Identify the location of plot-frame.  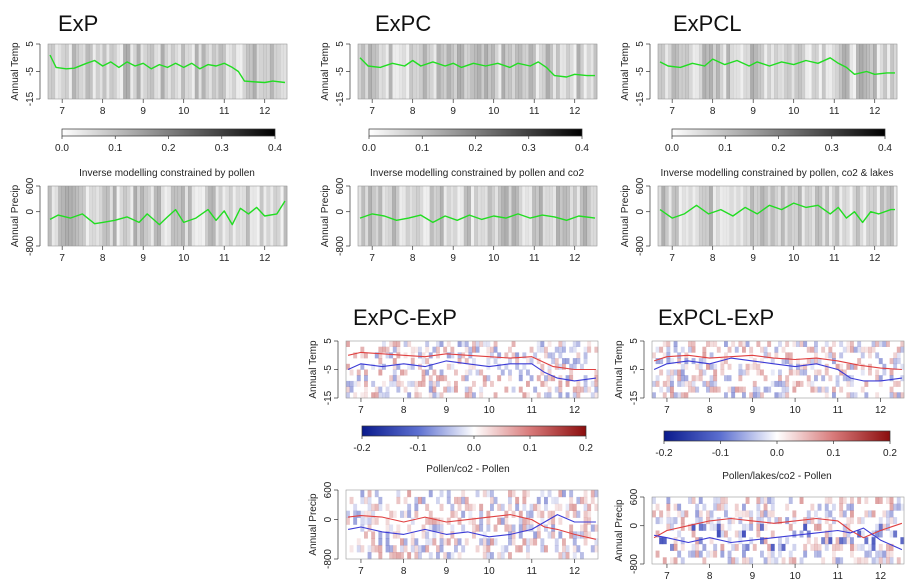
(477, 216).